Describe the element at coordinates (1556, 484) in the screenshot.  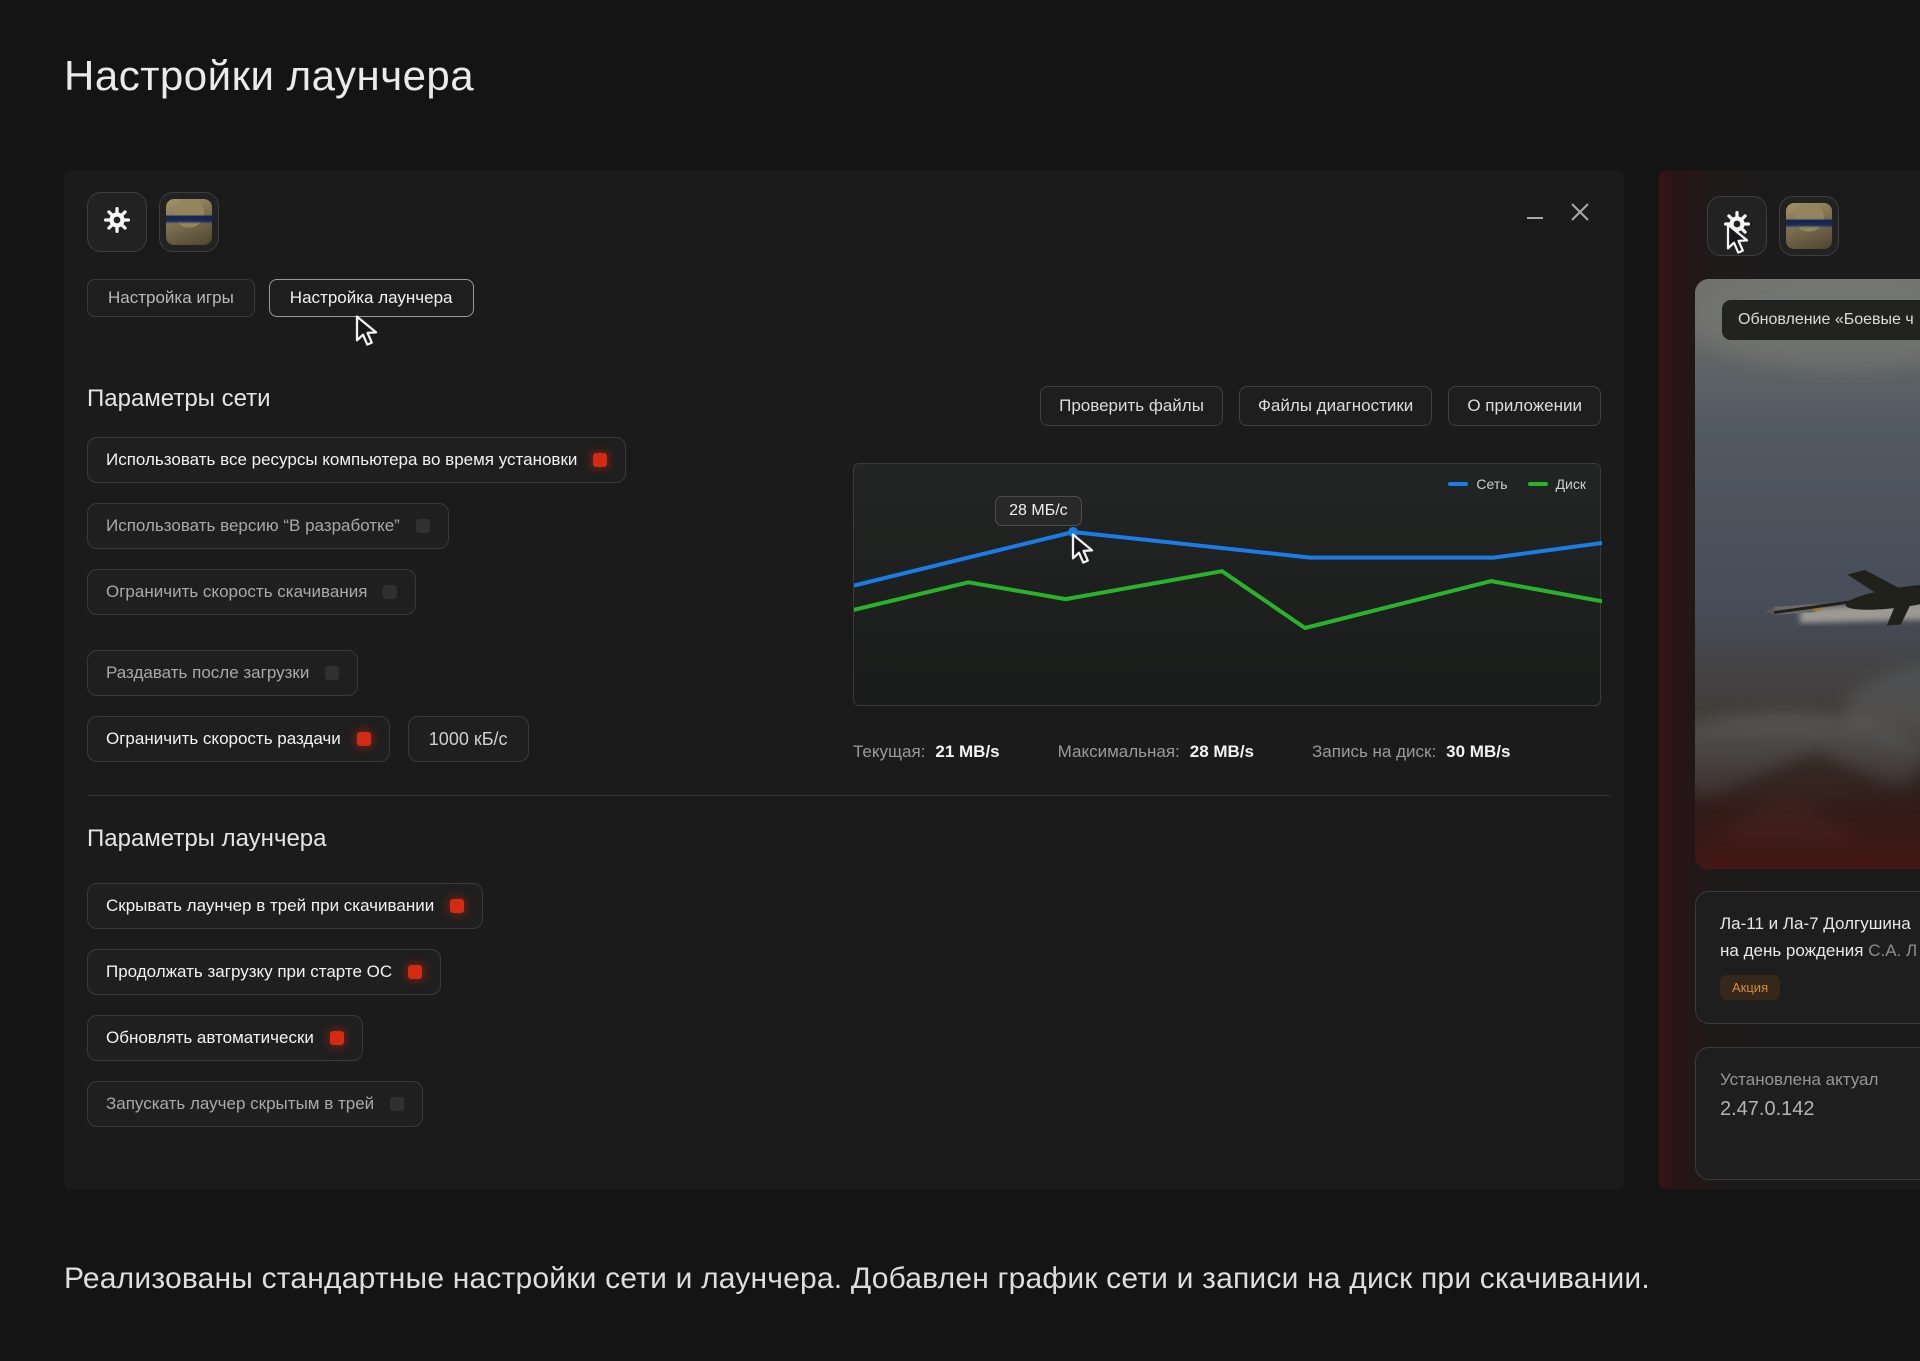
I see `legend-item-Диск: Диск` at that location.